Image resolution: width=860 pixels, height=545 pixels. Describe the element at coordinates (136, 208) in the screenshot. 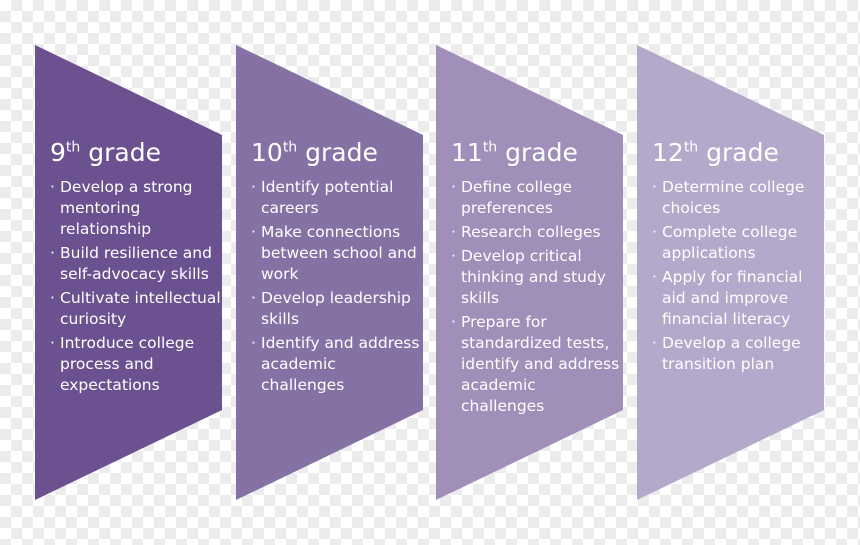

I see `item: Develop a strong mentoring relationship` at that location.